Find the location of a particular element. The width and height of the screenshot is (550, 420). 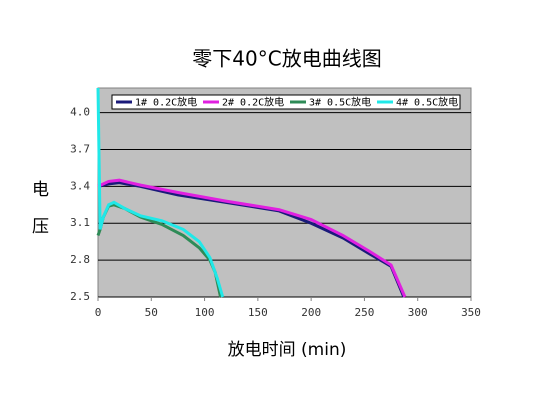

y-tick-label: 3.1 is located at coordinates (80, 222).